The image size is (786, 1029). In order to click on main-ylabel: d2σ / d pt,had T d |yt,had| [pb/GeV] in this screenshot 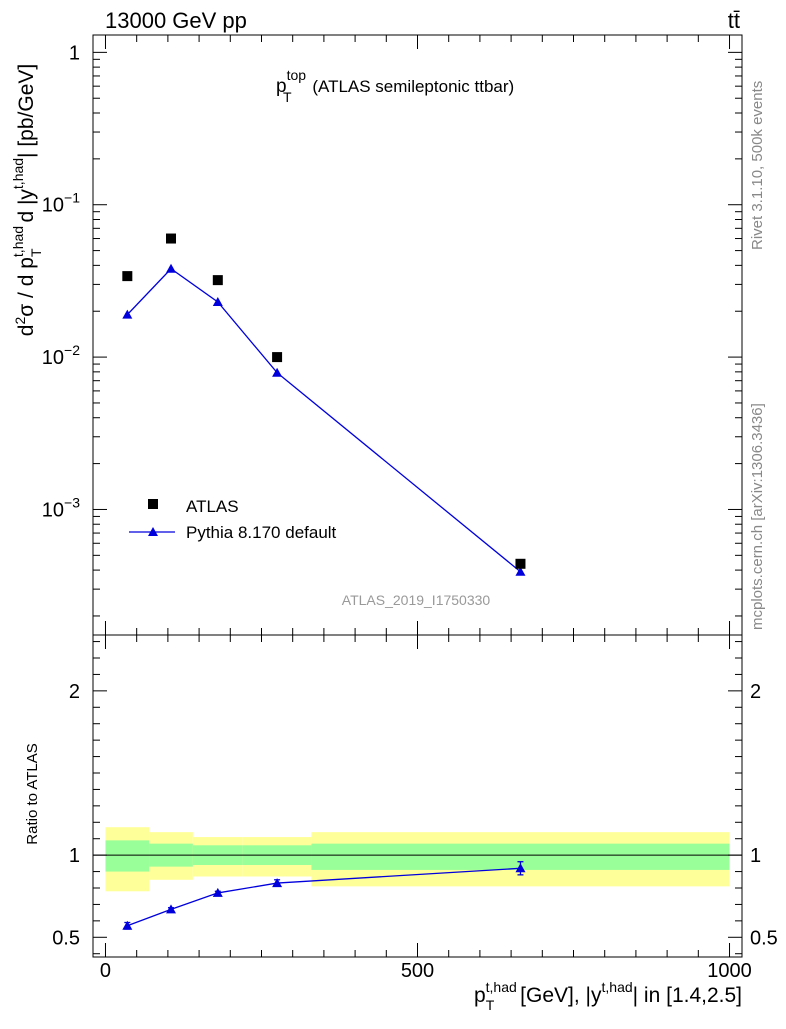, I will do `click(27, 200)`.